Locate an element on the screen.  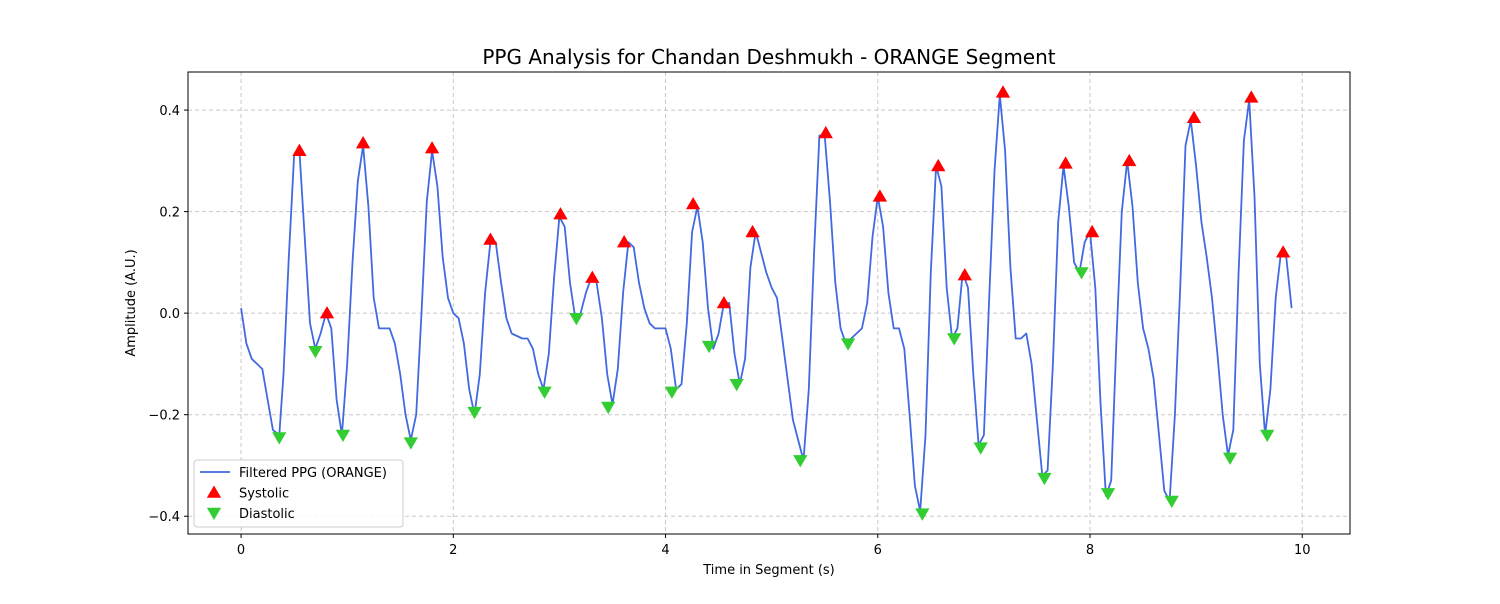
legend-label: Systolic is located at coordinates (264, 494).